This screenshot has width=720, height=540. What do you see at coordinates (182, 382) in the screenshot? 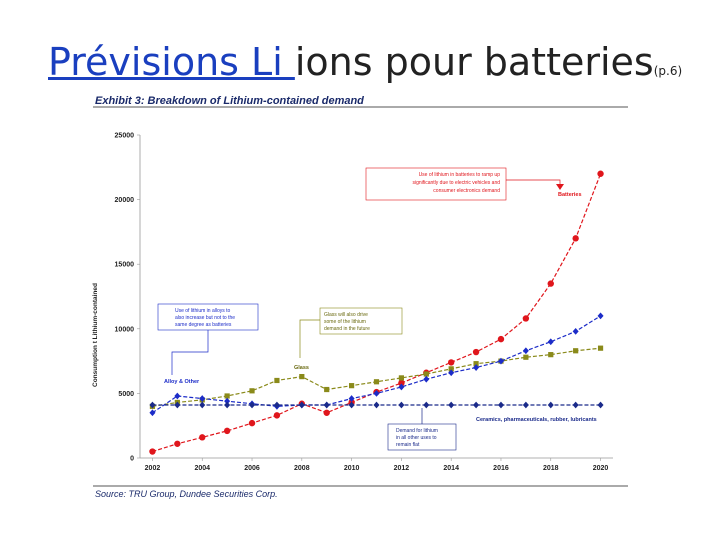
I see `alloy-label: Alloy & Other` at bounding box center [182, 382].